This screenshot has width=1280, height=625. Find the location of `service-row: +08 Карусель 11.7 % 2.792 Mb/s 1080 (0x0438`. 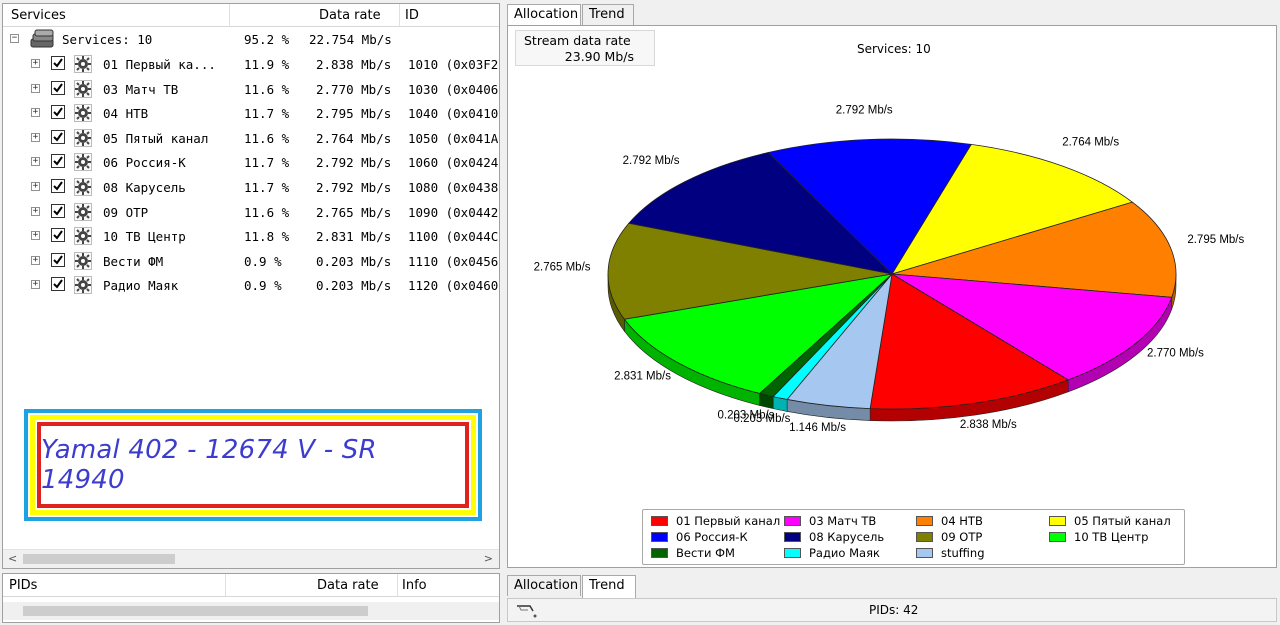

service-row: +08 Карусель 11.7 % 2.792 Mb/s 1080 (0x0438 is located at coordinates (251, 188).